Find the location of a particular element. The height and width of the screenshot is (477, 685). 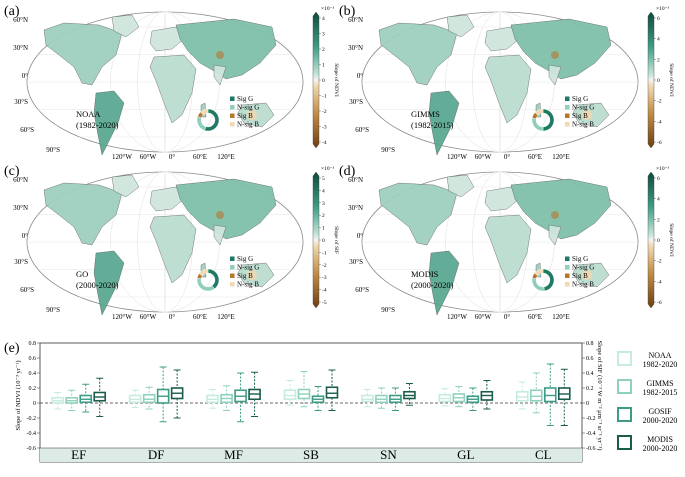

box-noaa-mf is located at coordinates (212, 399).